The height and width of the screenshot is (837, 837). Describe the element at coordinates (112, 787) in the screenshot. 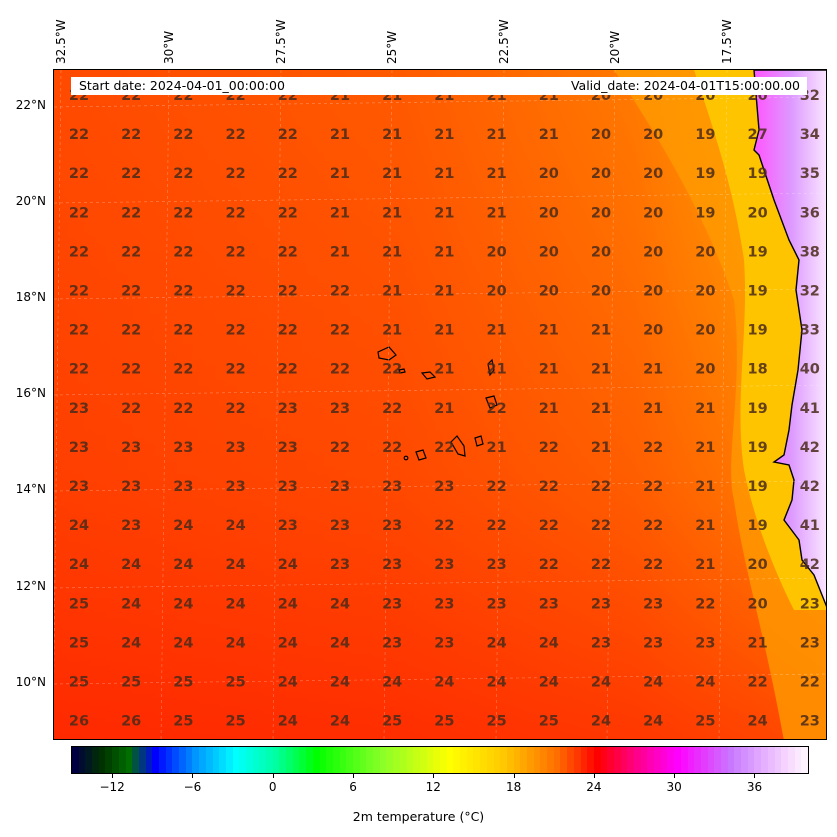

I see `colorbar-tick-label: −12` at that location.